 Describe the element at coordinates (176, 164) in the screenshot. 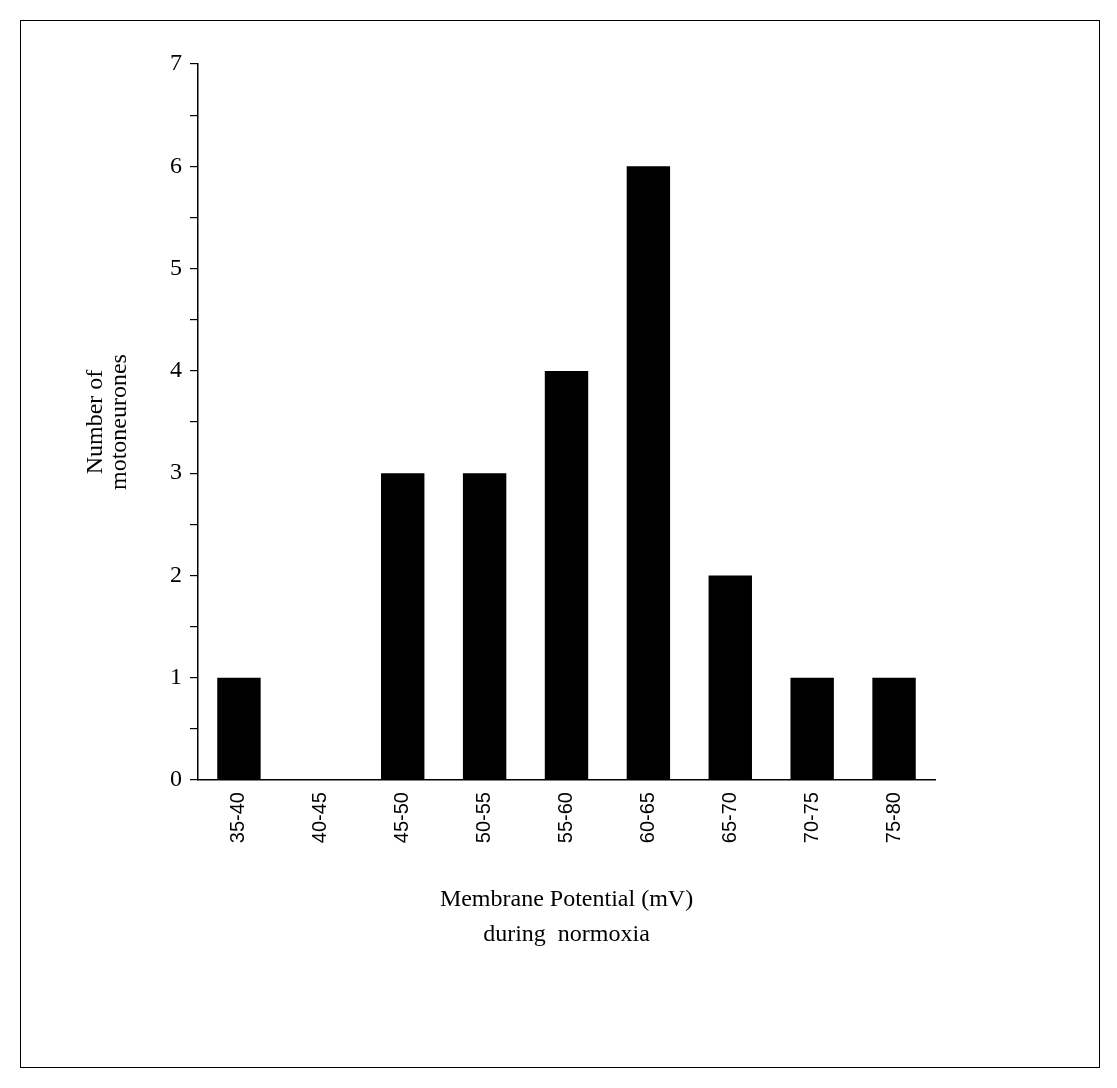

I see `y-tick-label: 6` at that location.